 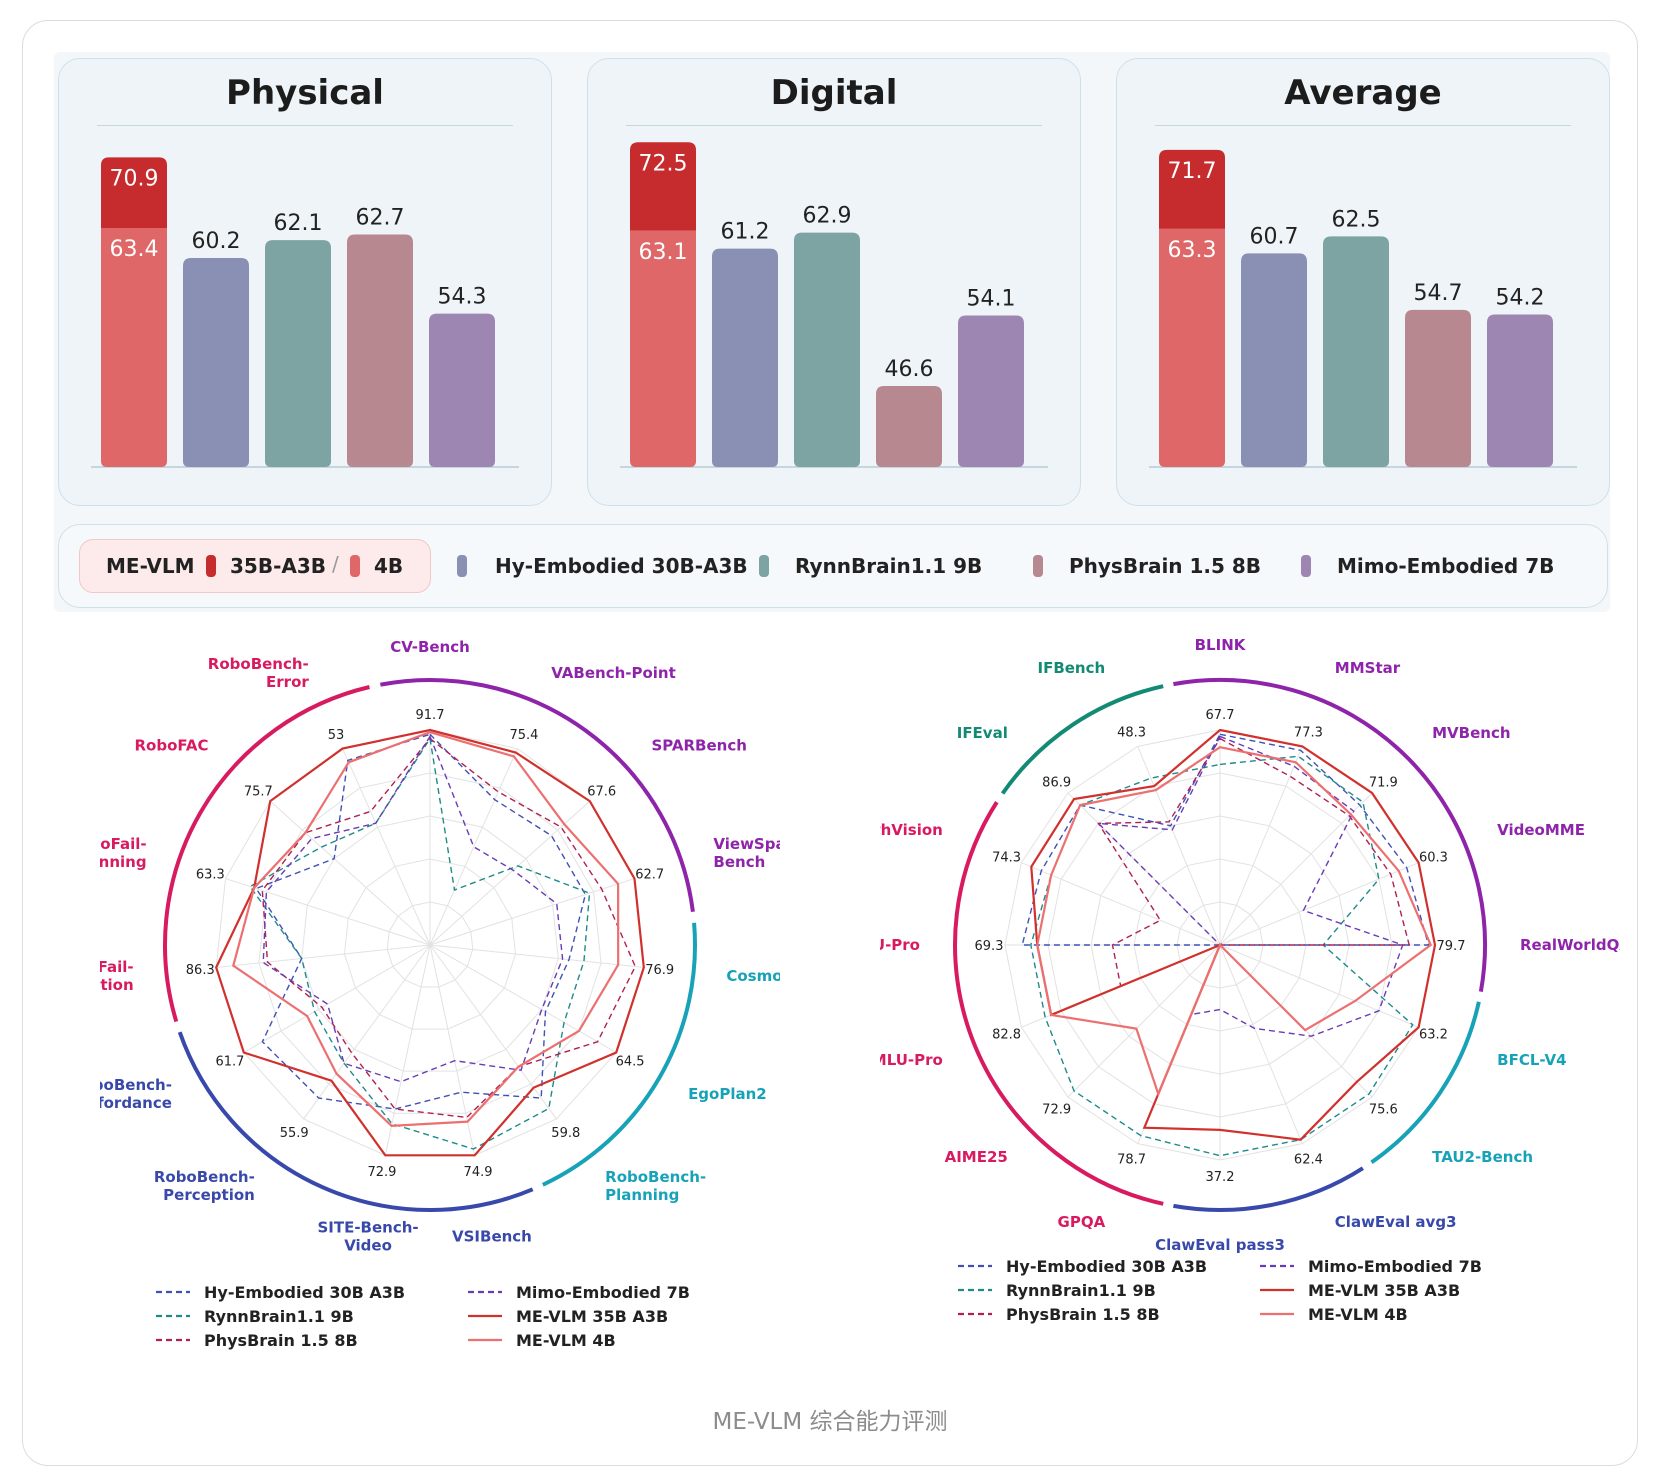 I want to click on radar-axis-label: MMLU-Pro, so click(x=911, y=1060).